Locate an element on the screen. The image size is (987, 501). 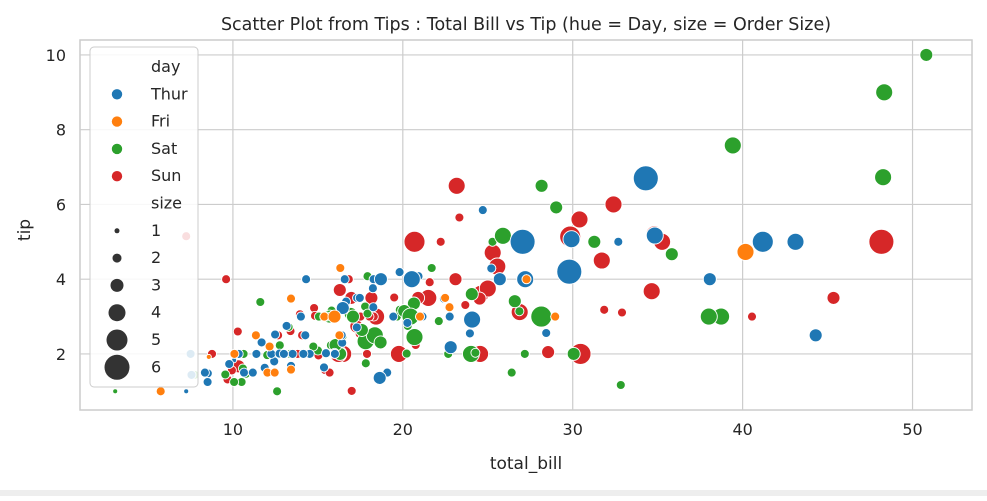
y-axis-label: tip is located at coordinates (25, 230).